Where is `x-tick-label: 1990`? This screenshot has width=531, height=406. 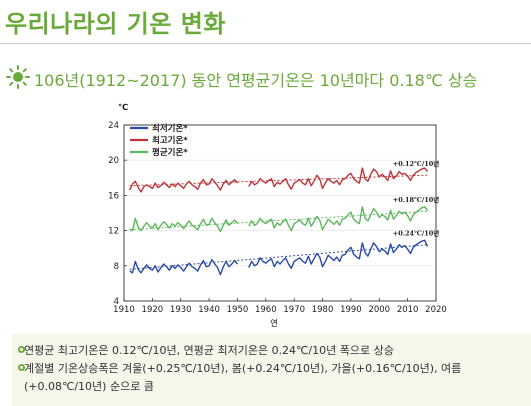 x-tick-label: 1990 is located at coordinates (351, 310).